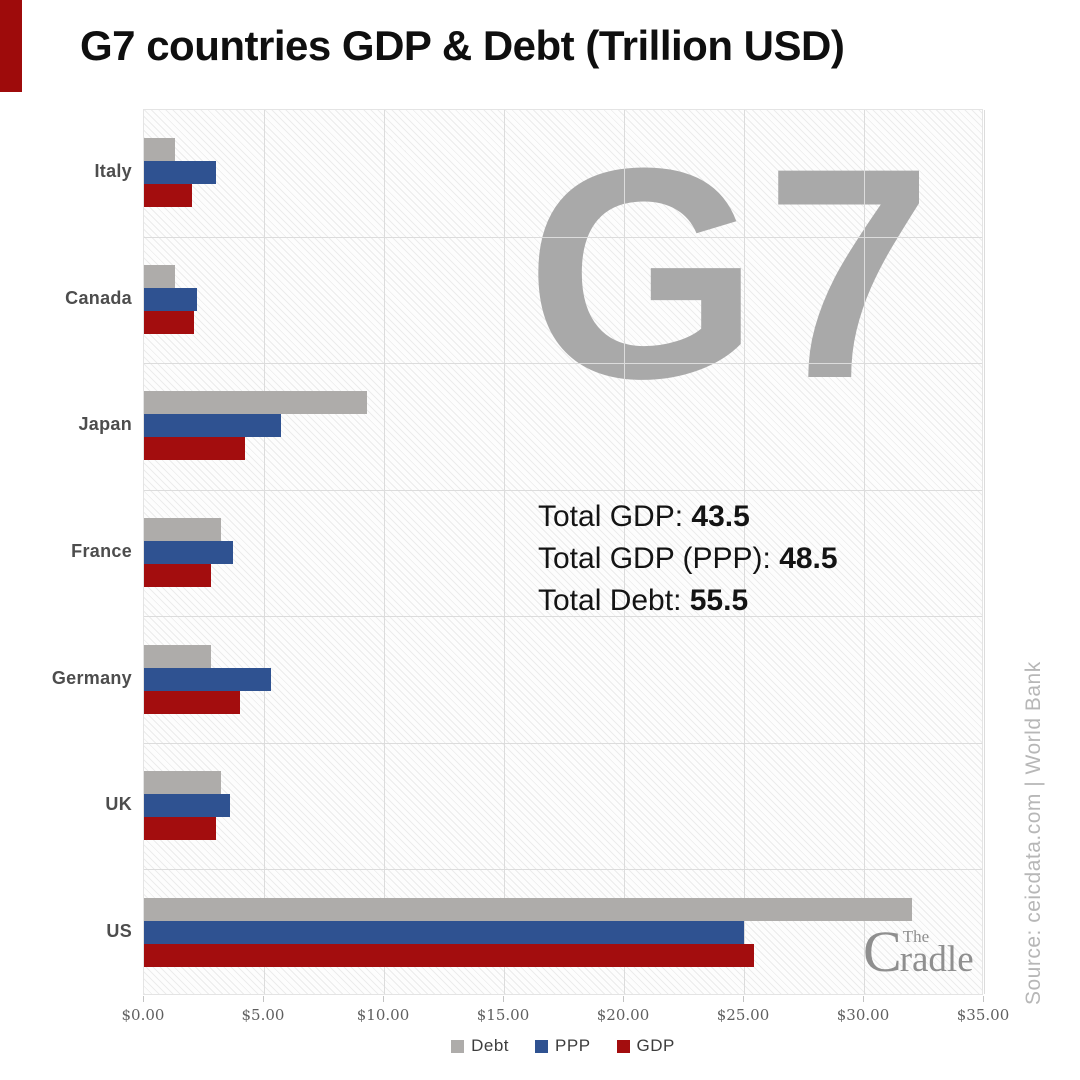  What do you see at coordinates (528, 909) in the screenshot?
I see `debt-bar-us` at bounding box center [528, 909].